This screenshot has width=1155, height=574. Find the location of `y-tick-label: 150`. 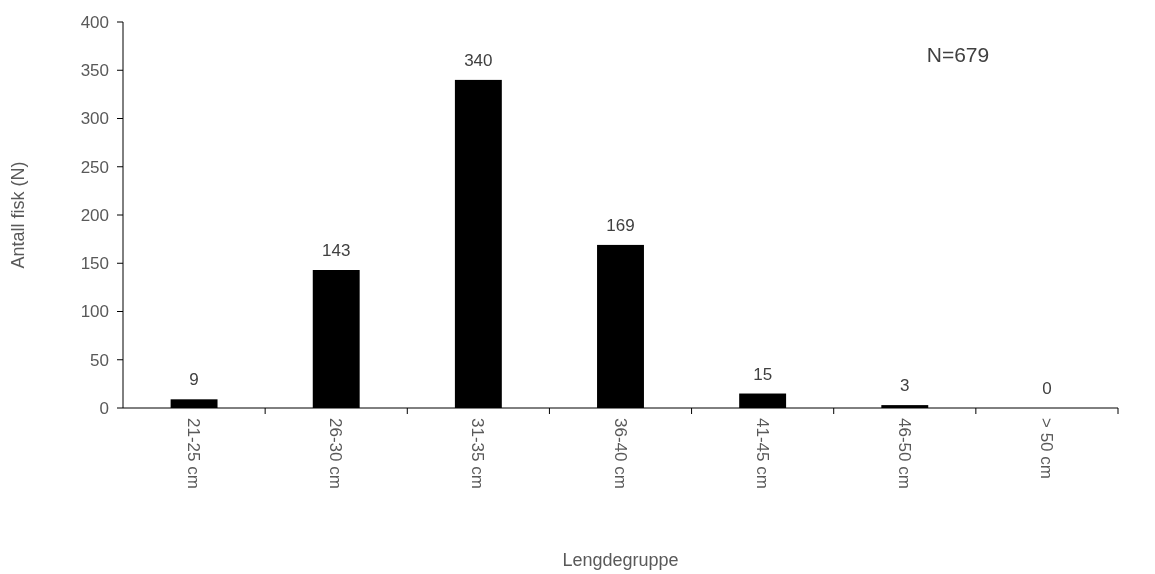

y-tick-label: 150 is located at coordinates (94, 264).